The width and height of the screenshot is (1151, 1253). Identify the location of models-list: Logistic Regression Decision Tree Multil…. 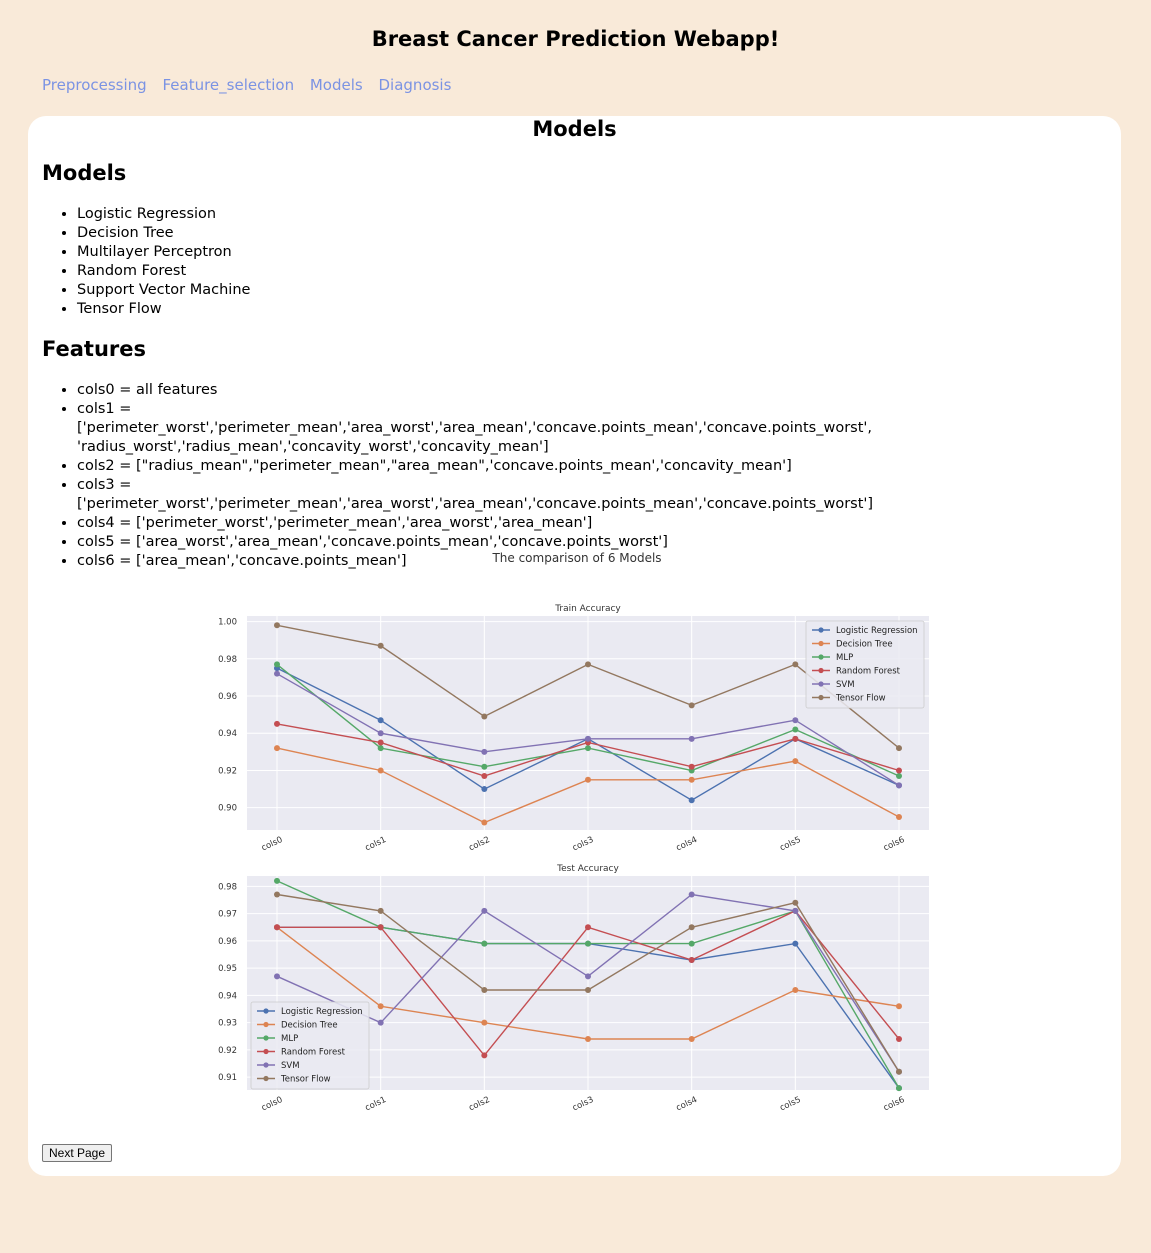
(469, 262).